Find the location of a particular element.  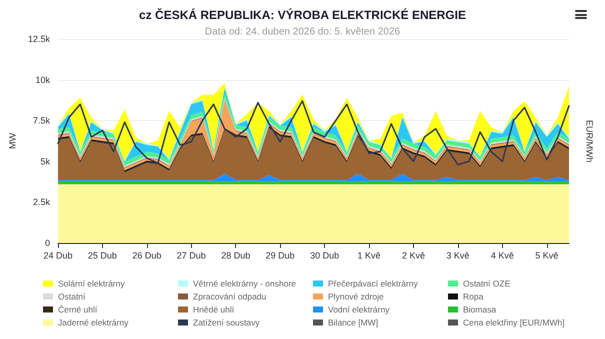

legend-label: Bilance [MW] is located at coordinates (353, 323).